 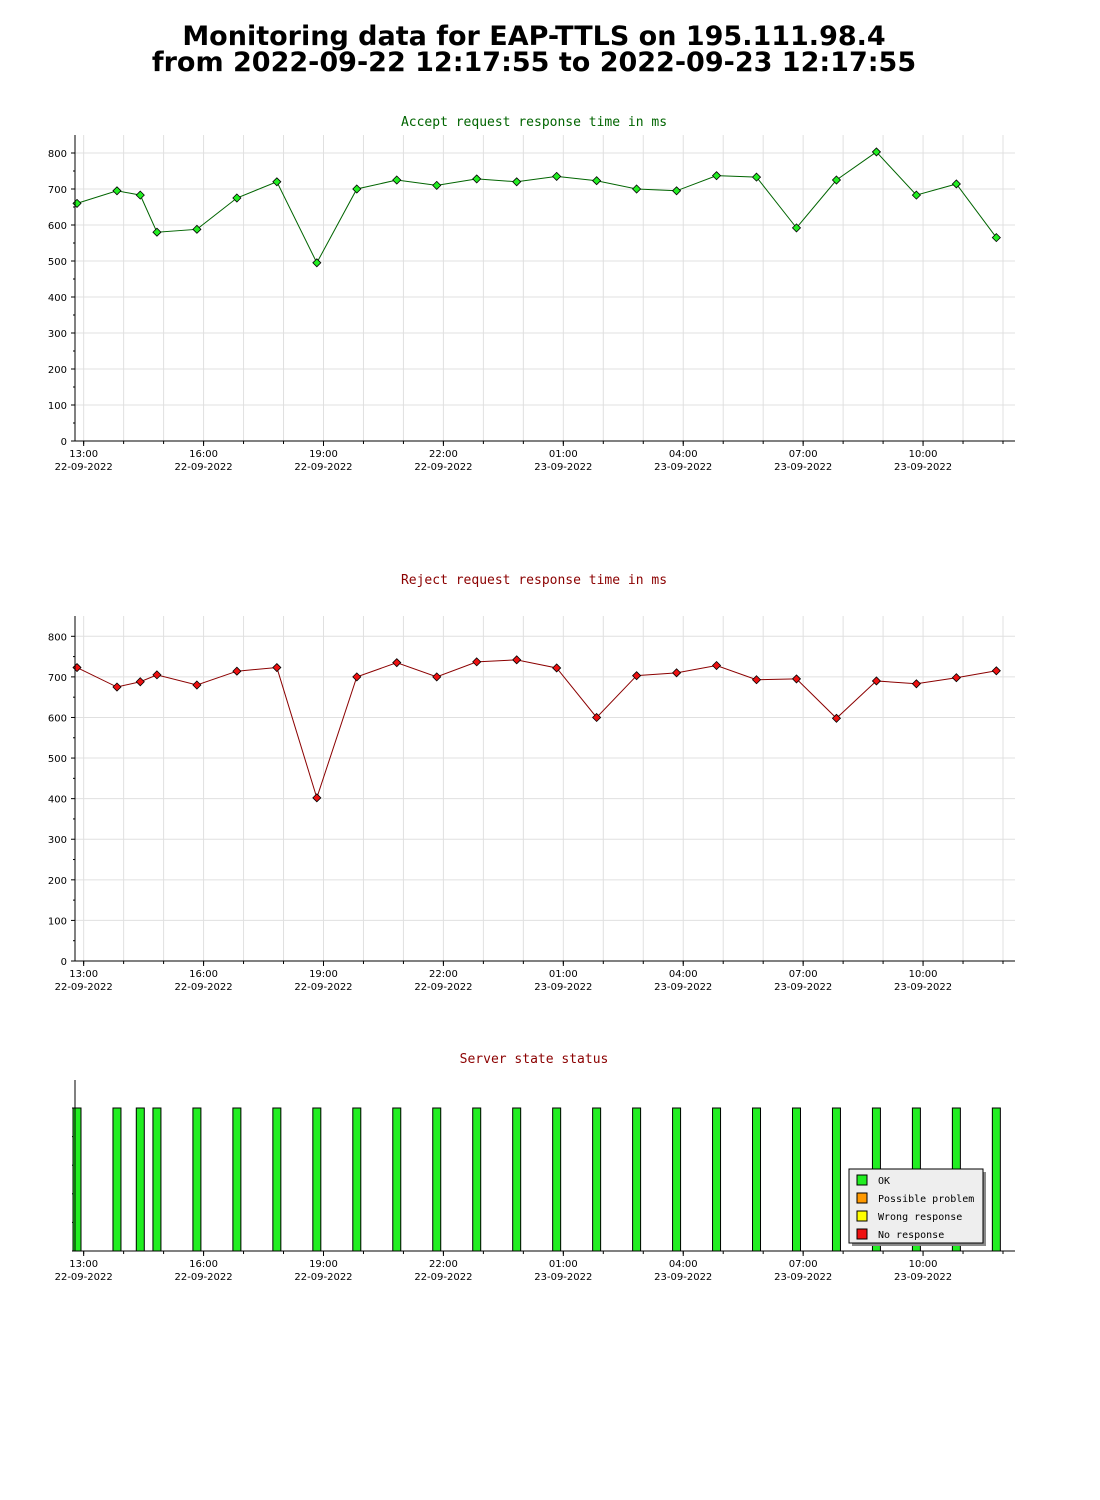 What do you see at coordinates (534, 1059) in the screenshot?
I see `chart-title: Server state status` at bounding box center [534, 1059].